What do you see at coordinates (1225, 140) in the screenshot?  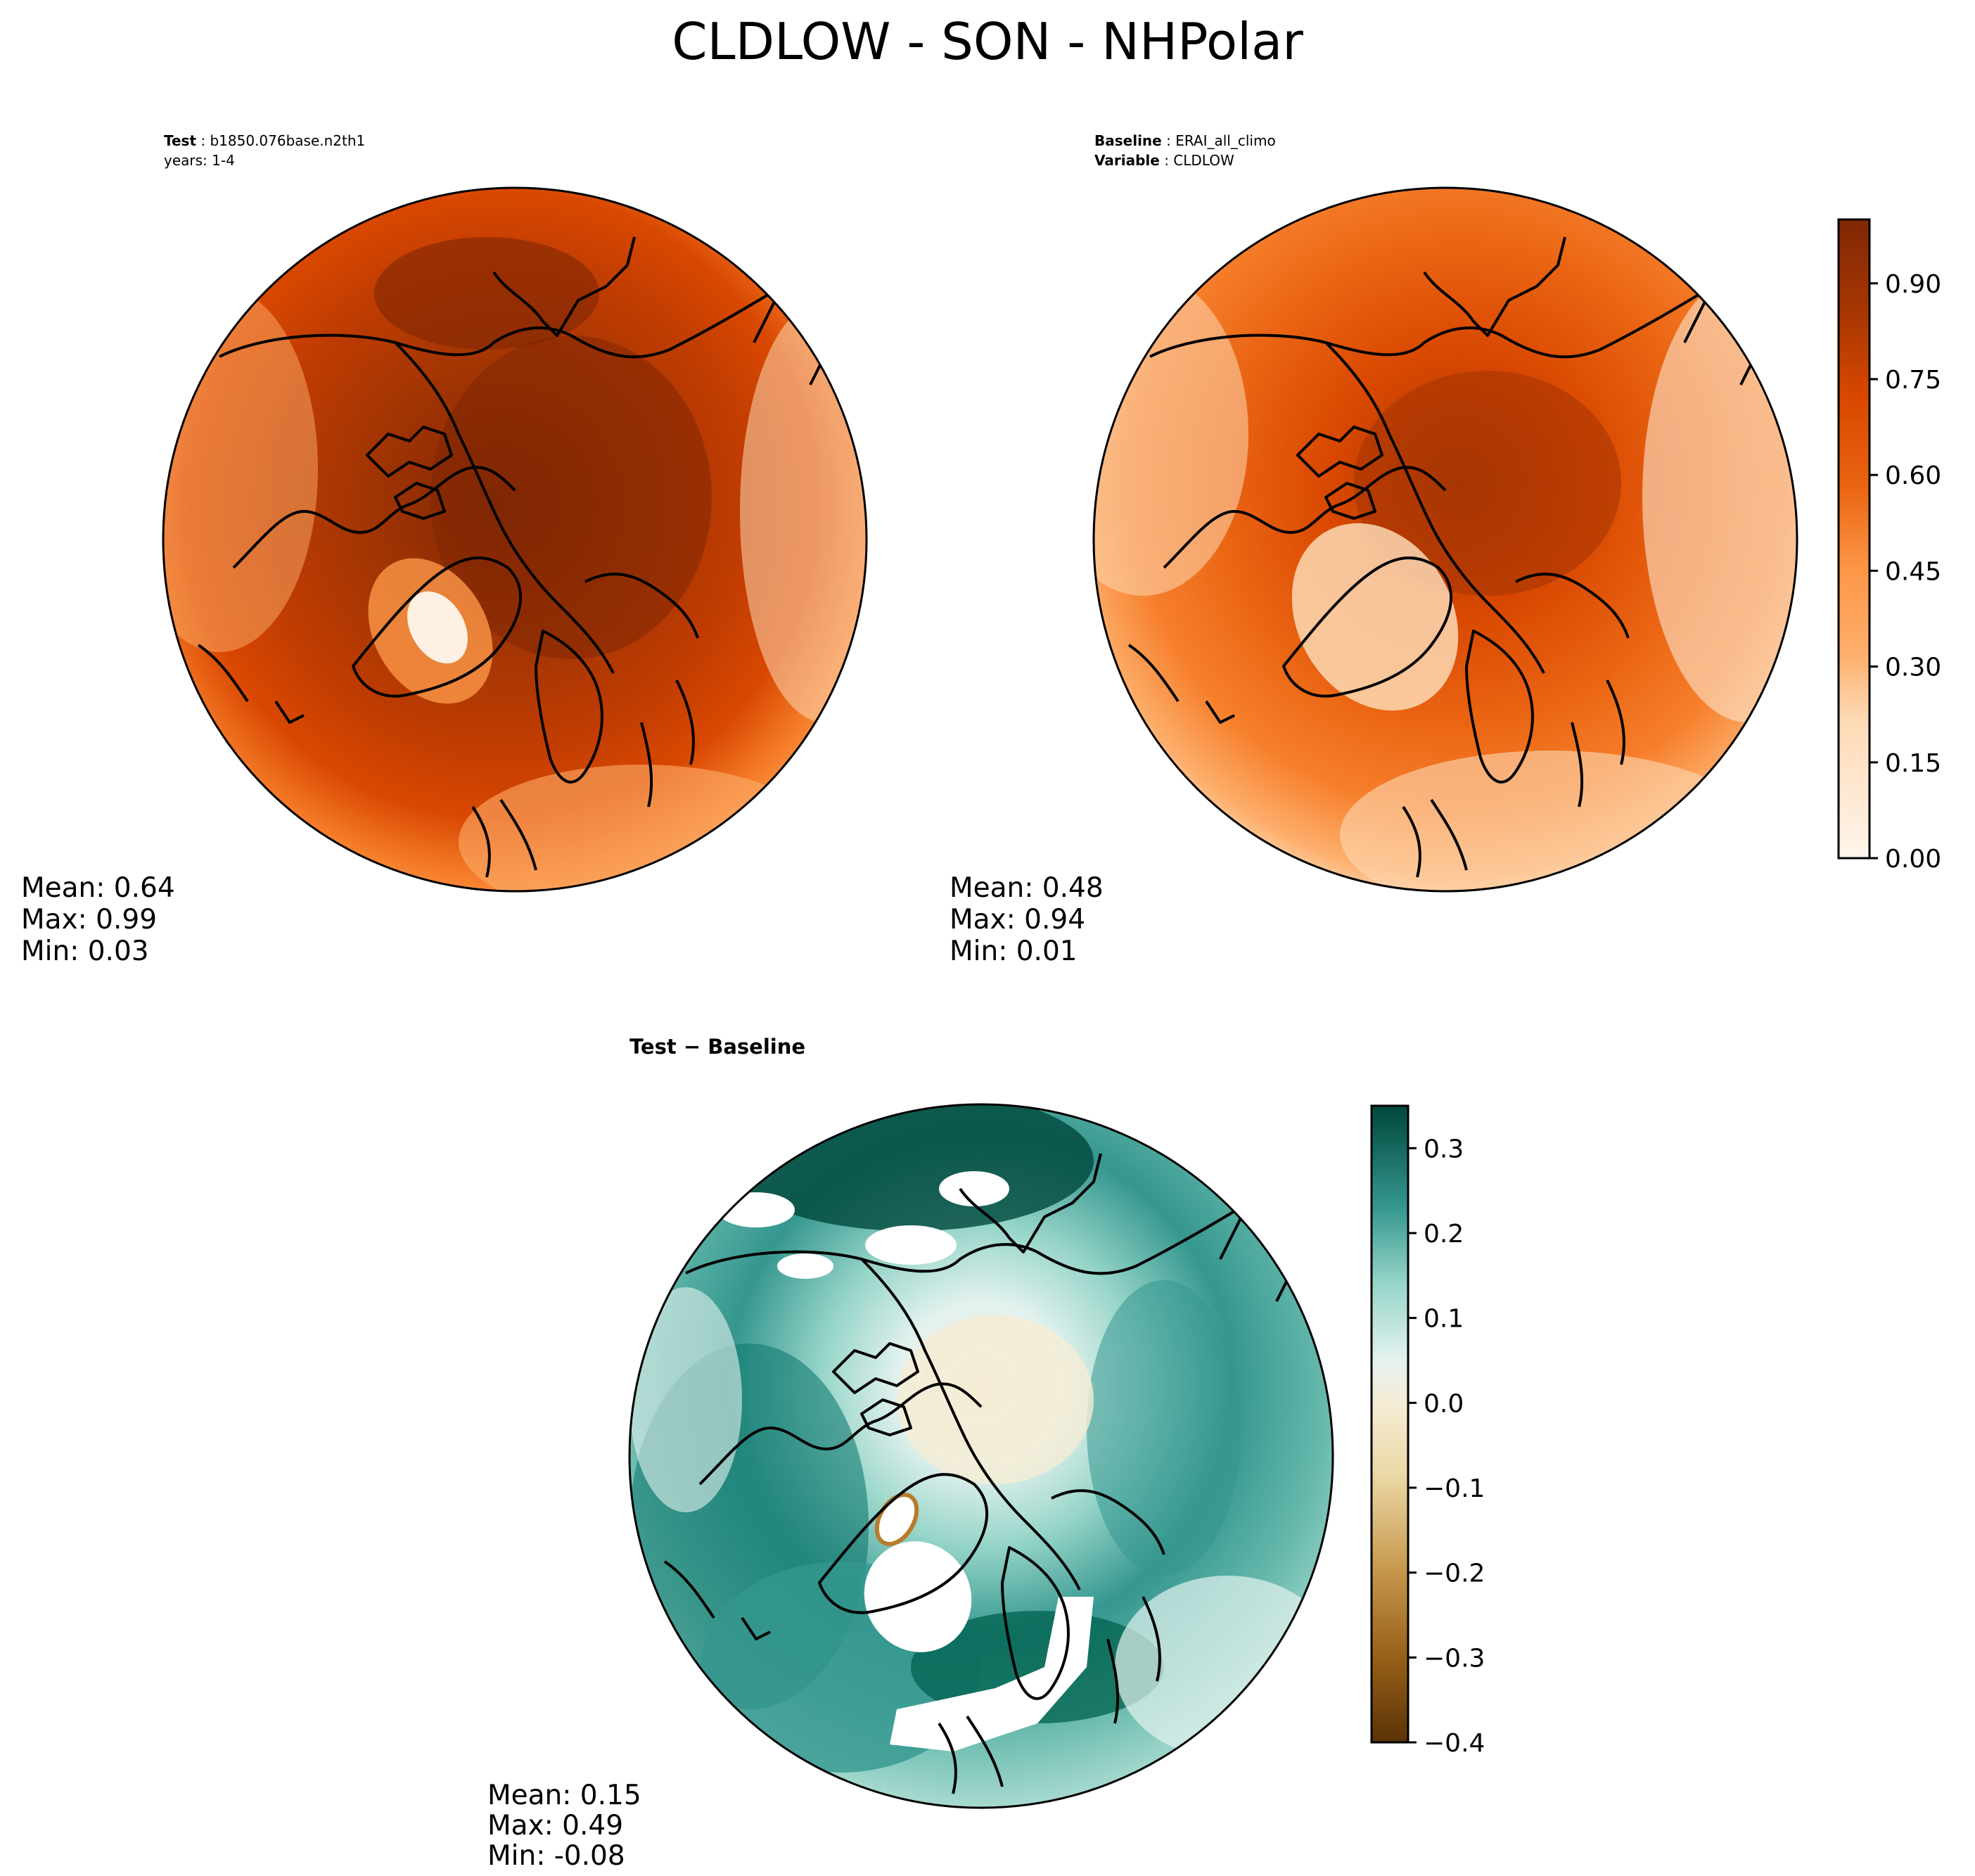 I see `baseline-label-value: ERAI_all_climo` at bounding box center [1225, 140].